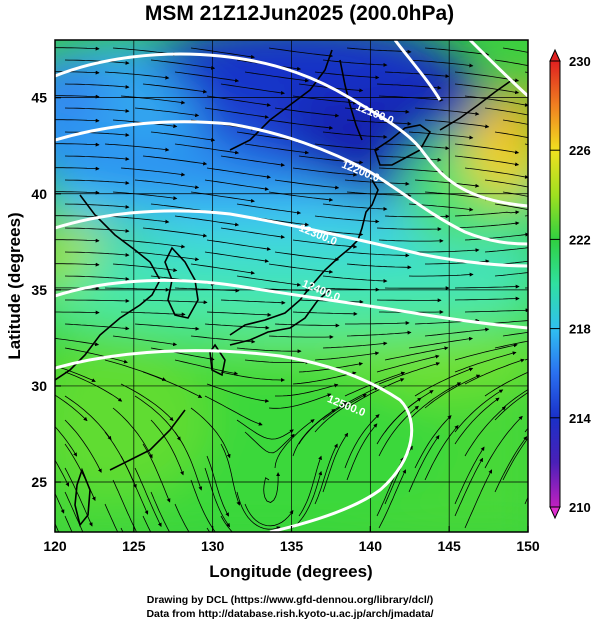 Image resolution: width=599 pixels, height=625 pixels. I want to click on coastline-kurils, so click(476, 105).